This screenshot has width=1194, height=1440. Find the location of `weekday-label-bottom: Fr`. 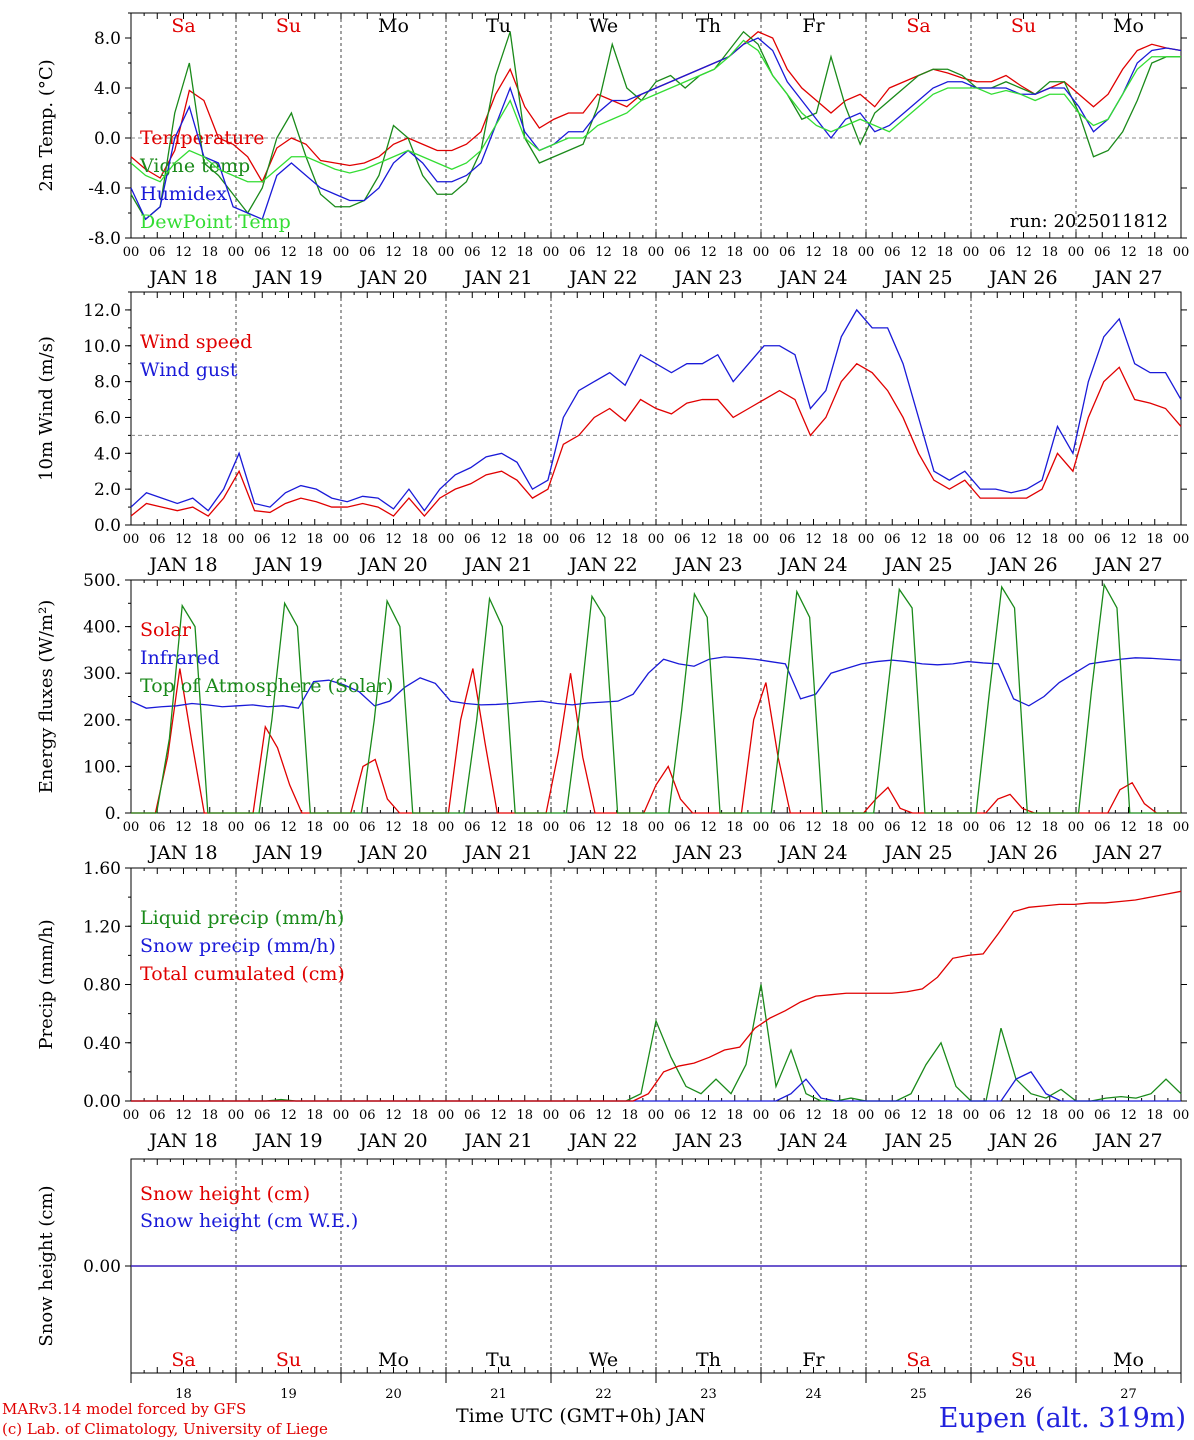

weekday-label-bottom: Fr is located at coordinates (813, 1360).